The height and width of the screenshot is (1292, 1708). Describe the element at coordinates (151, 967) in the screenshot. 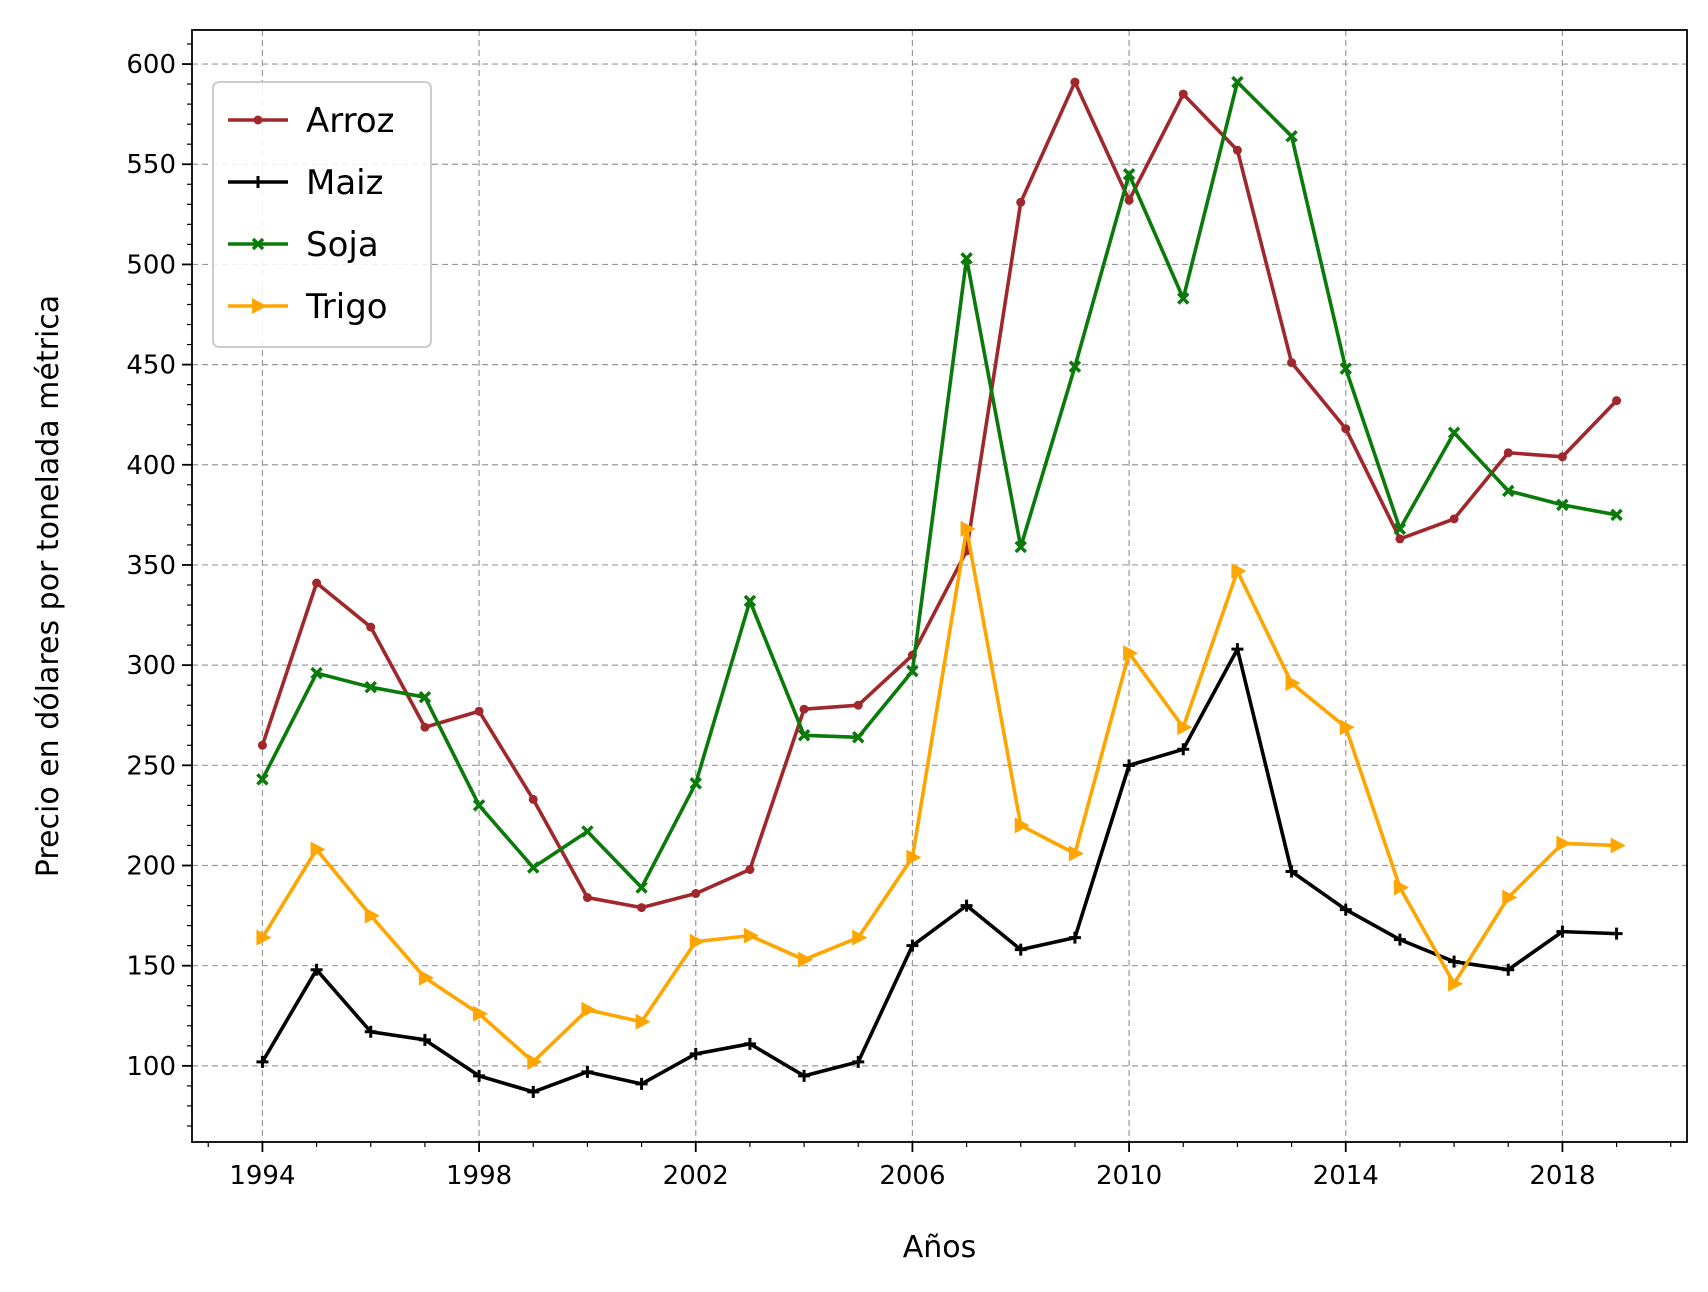

I see `y-tick-label: 150` at that location.